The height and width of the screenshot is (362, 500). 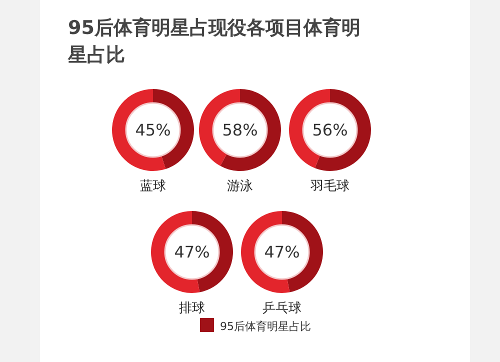 What do you see at coordinates (213, 41) in the screenshot?
I see `chart-title: 95后体育明星占现役各项目体育明星占比` at bounding box center [213, 41].